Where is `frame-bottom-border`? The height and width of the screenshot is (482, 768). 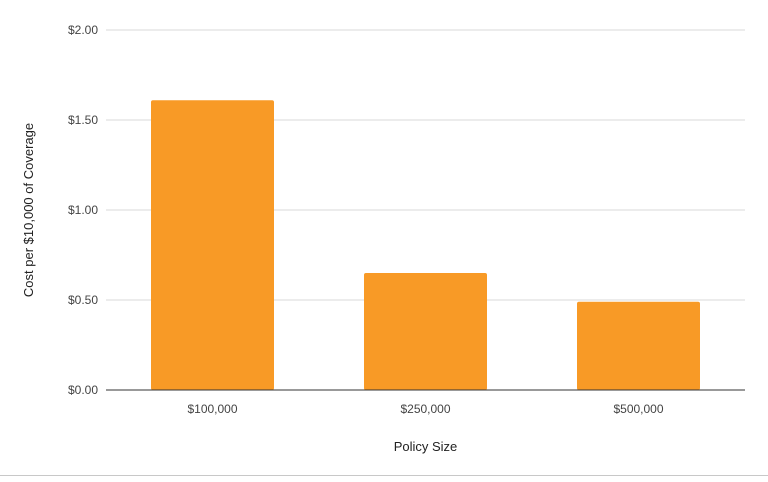 frame-bottom-border is located at coordinates (384, 475).